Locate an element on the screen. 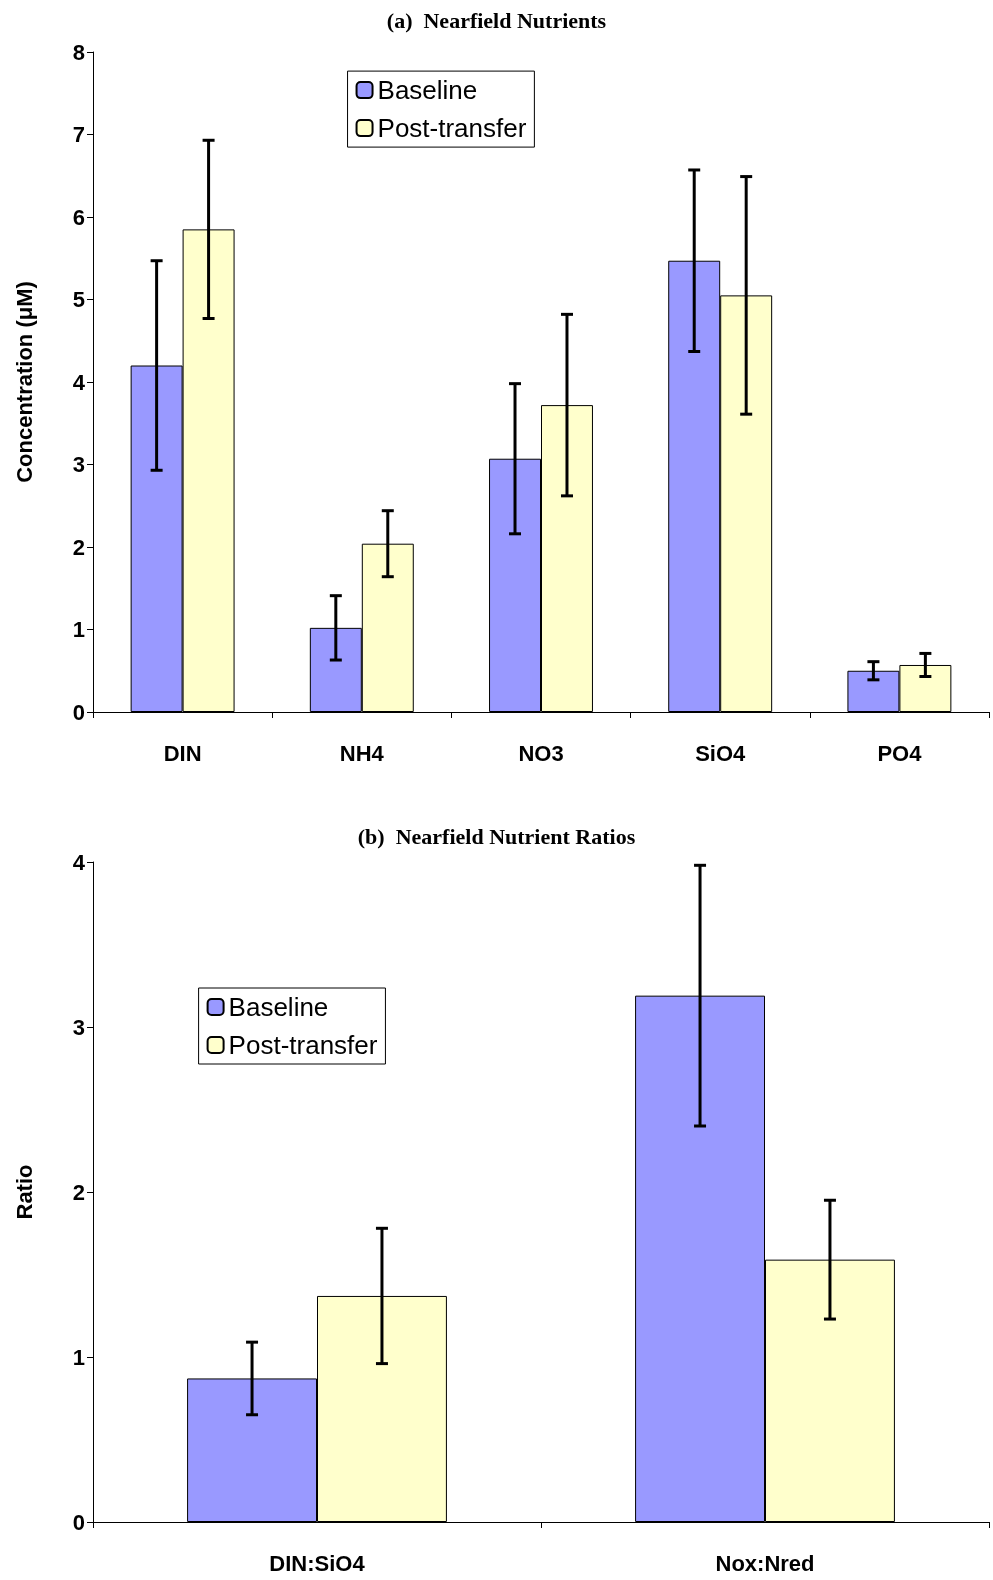  x-tick-label: PO4 is located at coordinates (900, 753).